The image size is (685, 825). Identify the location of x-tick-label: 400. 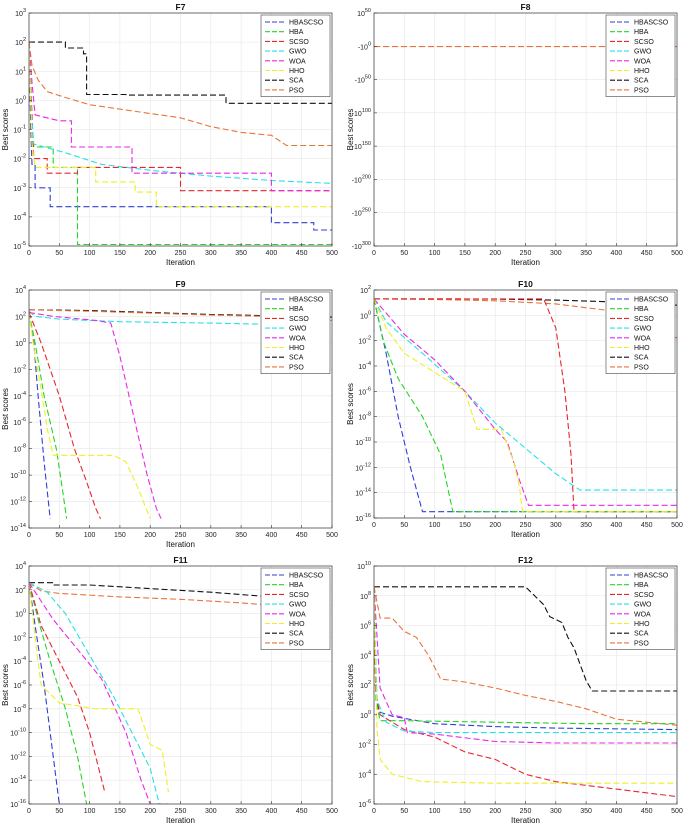
(617, 811).